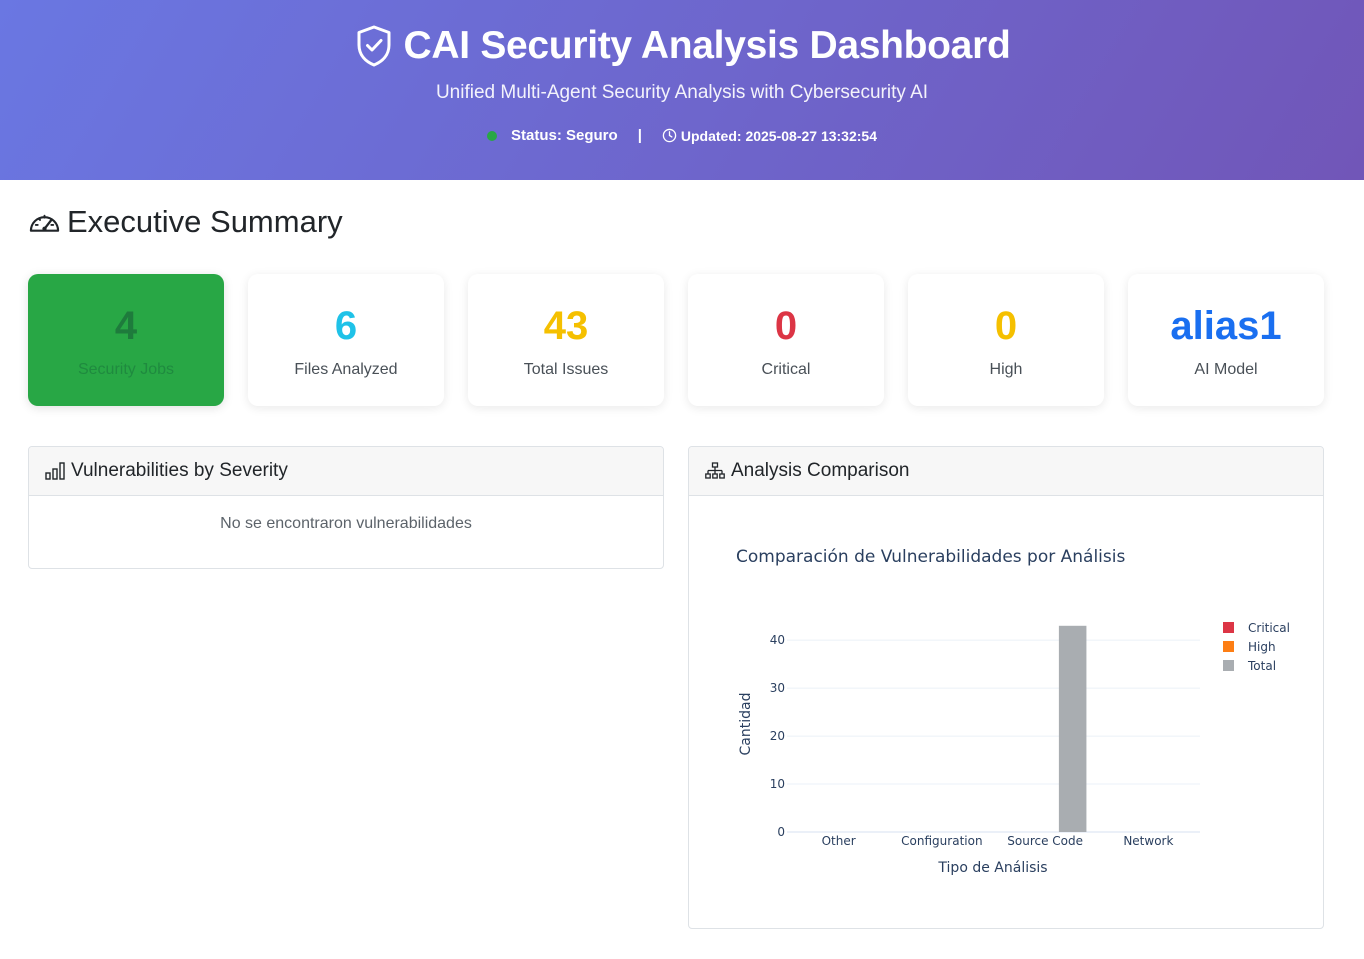  Describe the element at coordinates (492, 135) in the screenshot. I see `status-dot-icon` at that location.